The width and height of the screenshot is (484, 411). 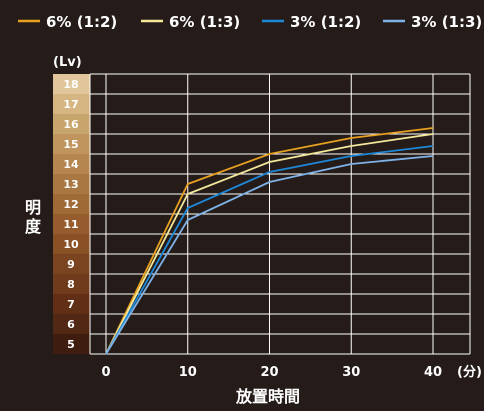 What do you see at coordinates (67, 62) in the screenshot?
I see `y-unit-label: (Lv)` at bounding box center [67, 62].